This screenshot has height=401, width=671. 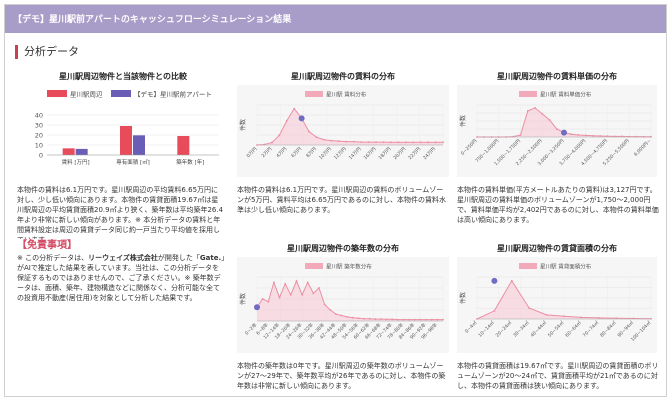 I want to click on x-tick-label: 50~54㎡, so click(x=555, y=328).